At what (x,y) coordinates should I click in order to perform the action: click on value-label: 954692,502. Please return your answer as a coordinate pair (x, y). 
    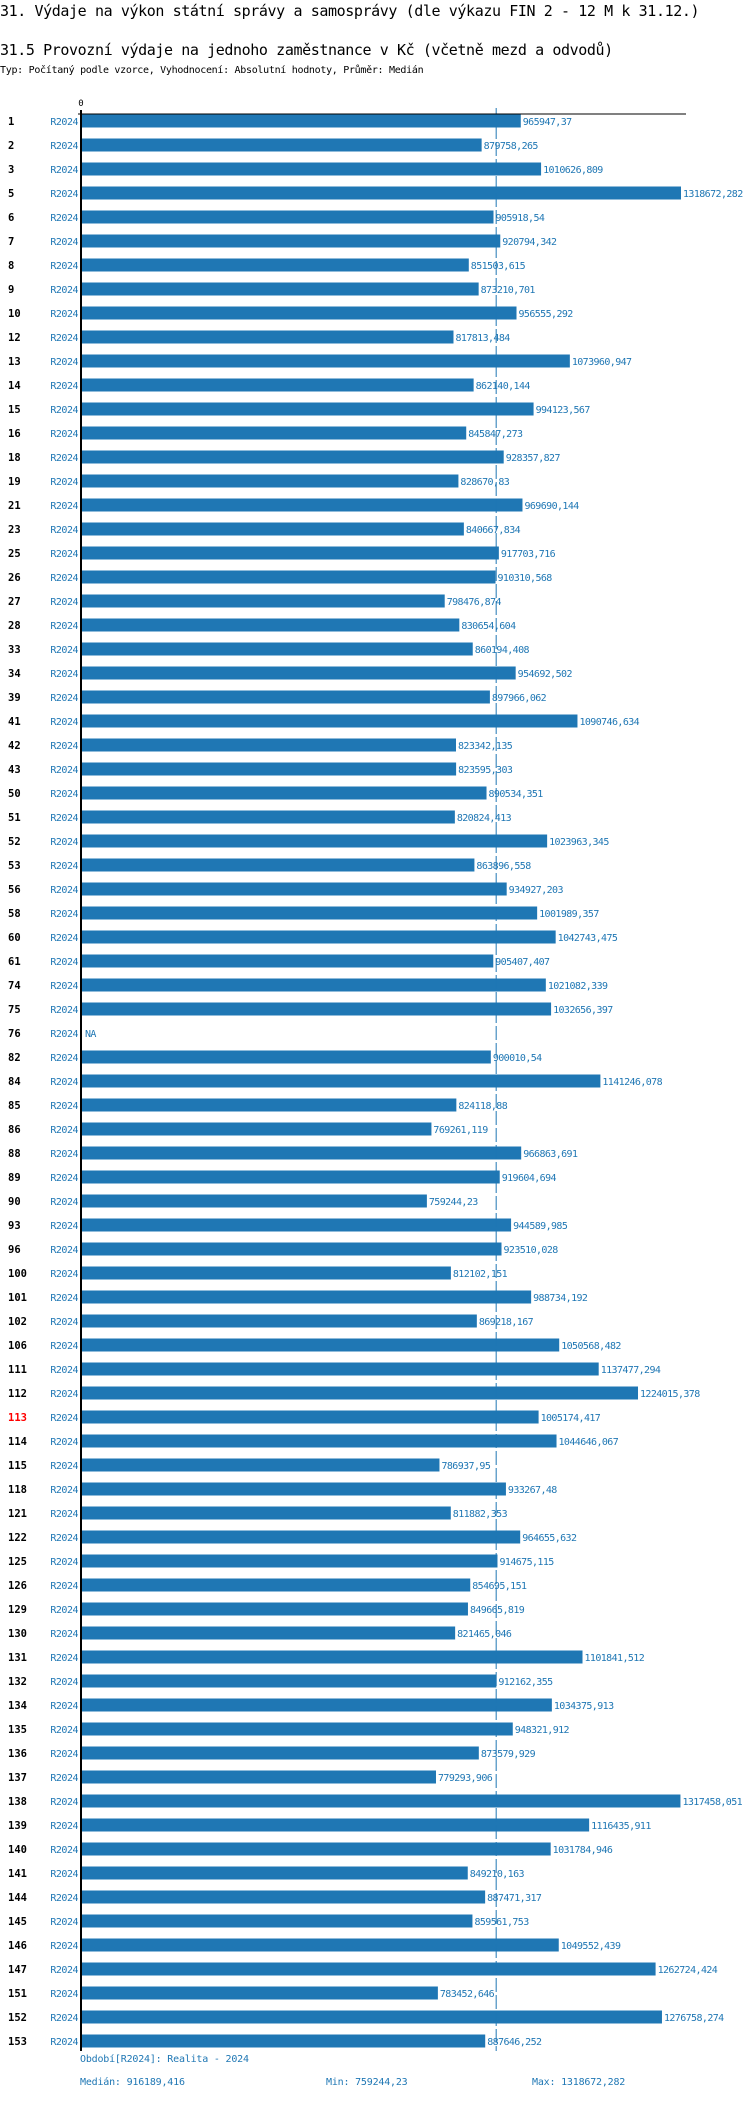
    Looking at the image, I should click on (545, 674).